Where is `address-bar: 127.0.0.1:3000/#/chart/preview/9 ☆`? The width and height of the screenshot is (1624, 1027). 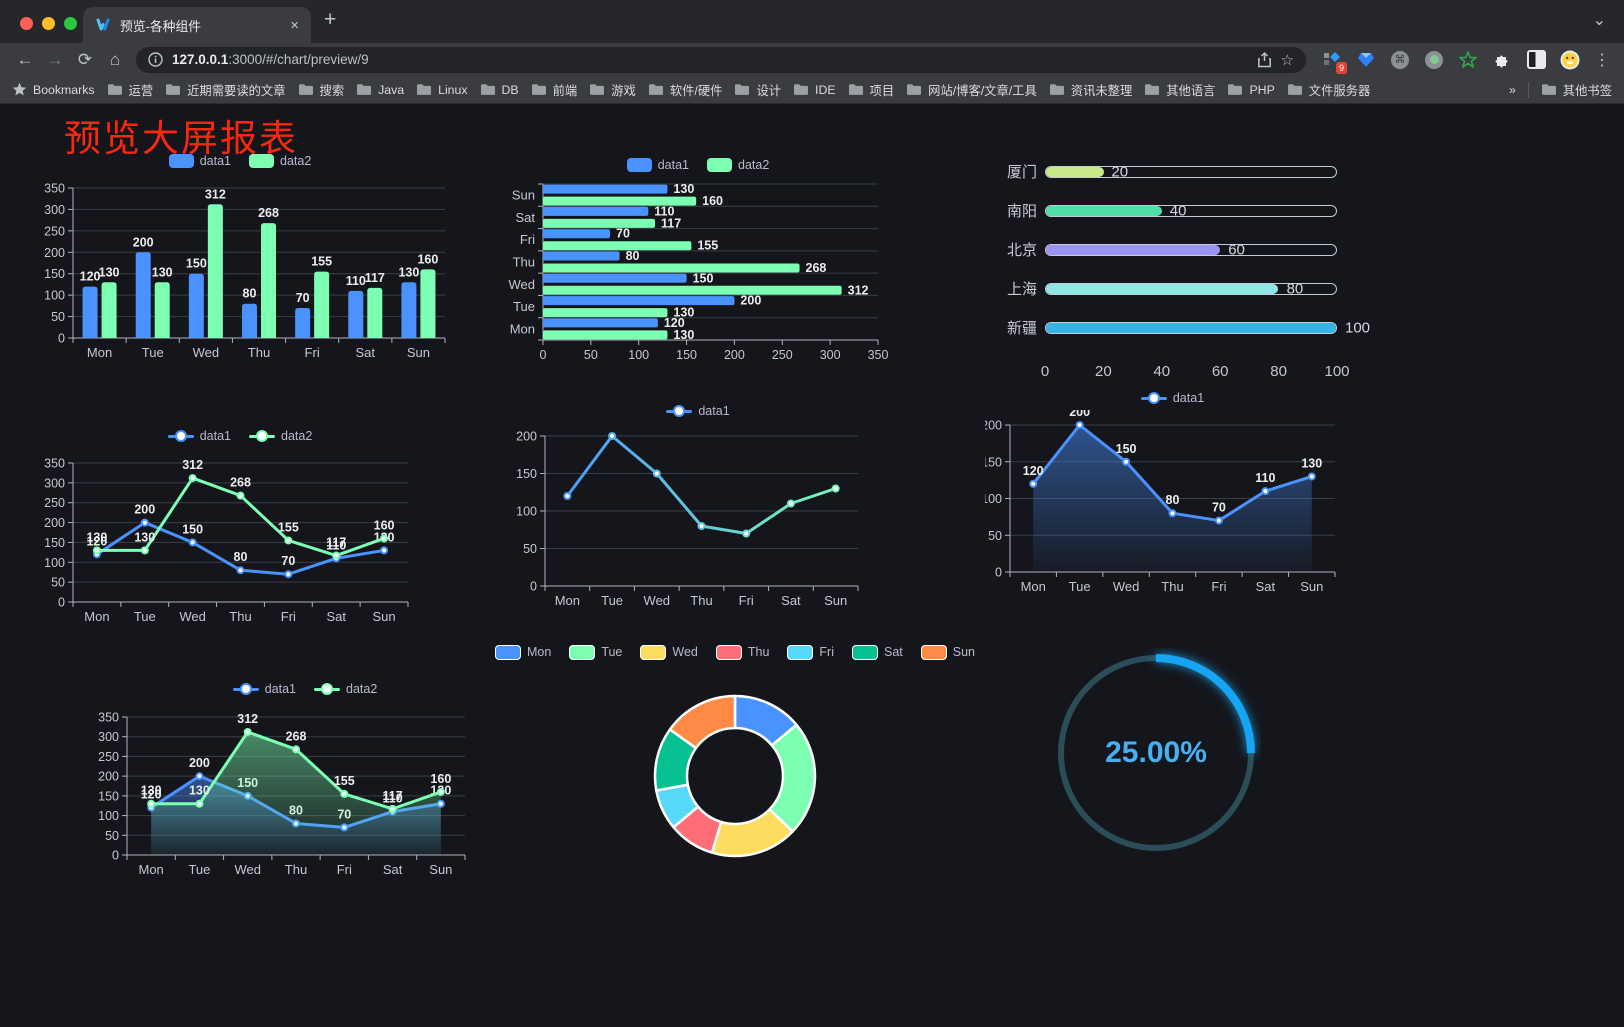 address-bar: 127.0.0.1:3000/#/chart/preview/9 ☆ is located at coordinates (721, 59).